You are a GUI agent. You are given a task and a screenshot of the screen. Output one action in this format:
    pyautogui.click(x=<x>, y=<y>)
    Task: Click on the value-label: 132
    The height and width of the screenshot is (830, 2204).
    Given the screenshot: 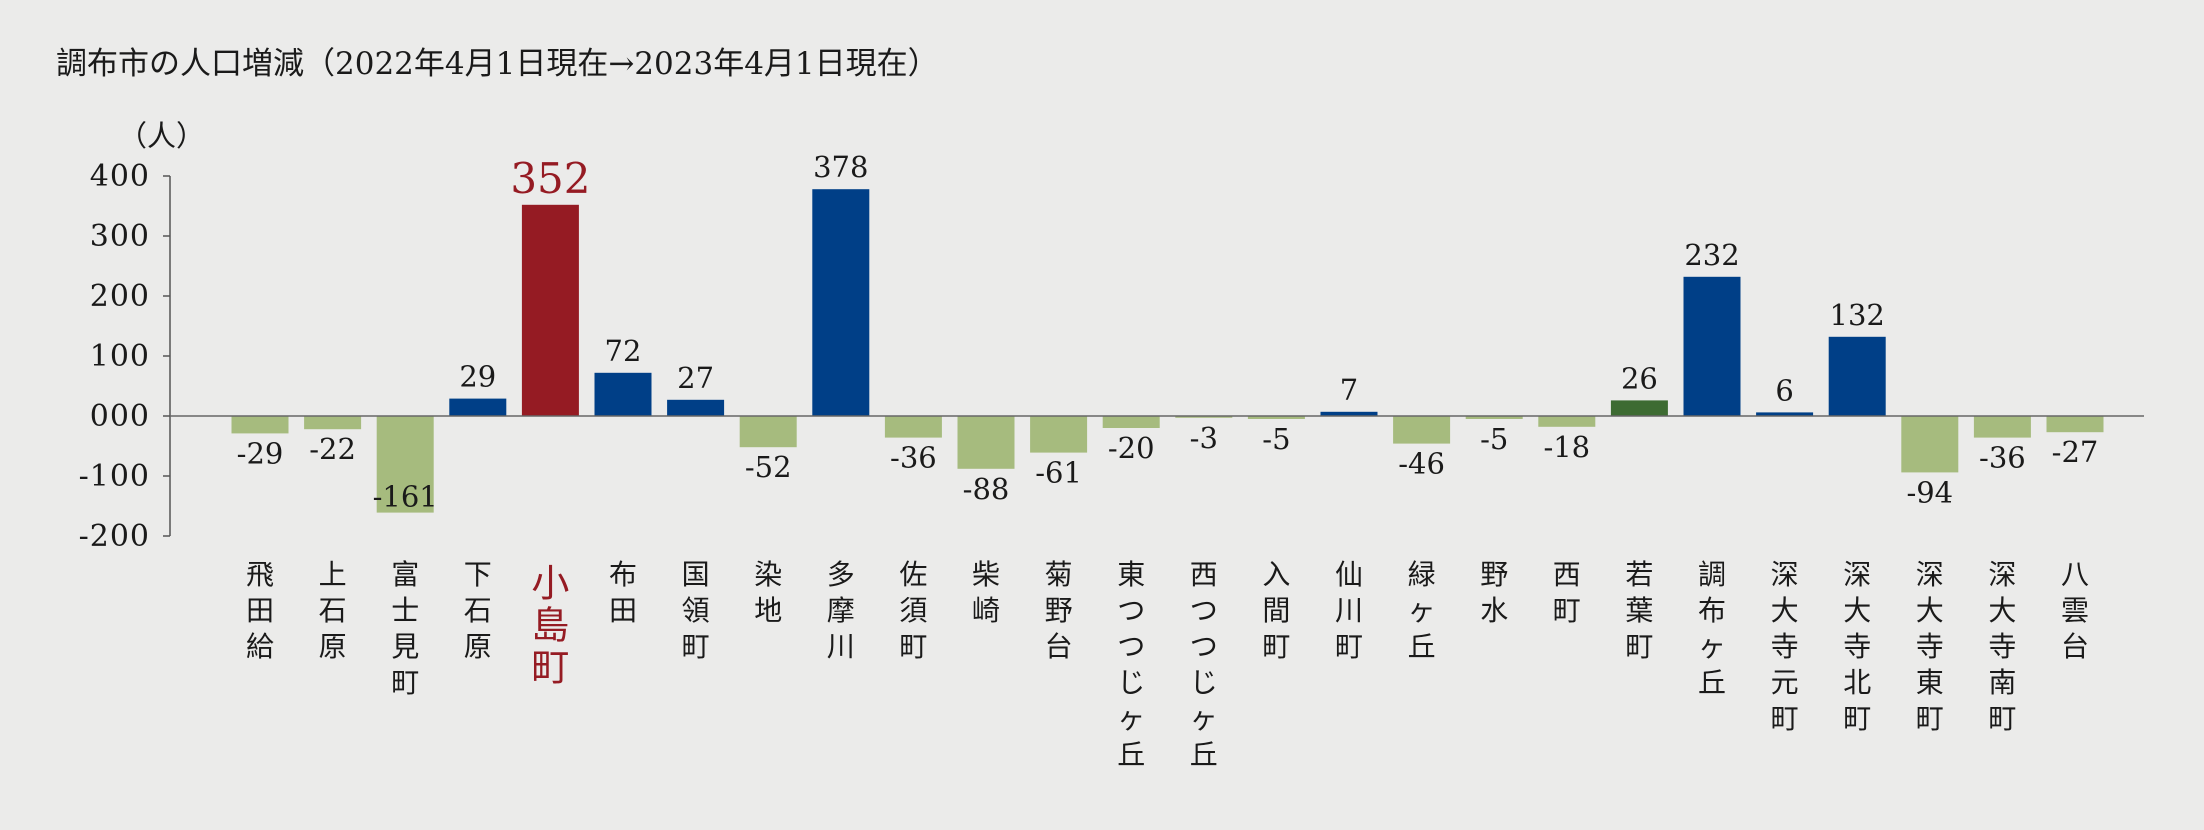 What is the action you would take?
    pyautogui.click(x=1857, y=315)
    